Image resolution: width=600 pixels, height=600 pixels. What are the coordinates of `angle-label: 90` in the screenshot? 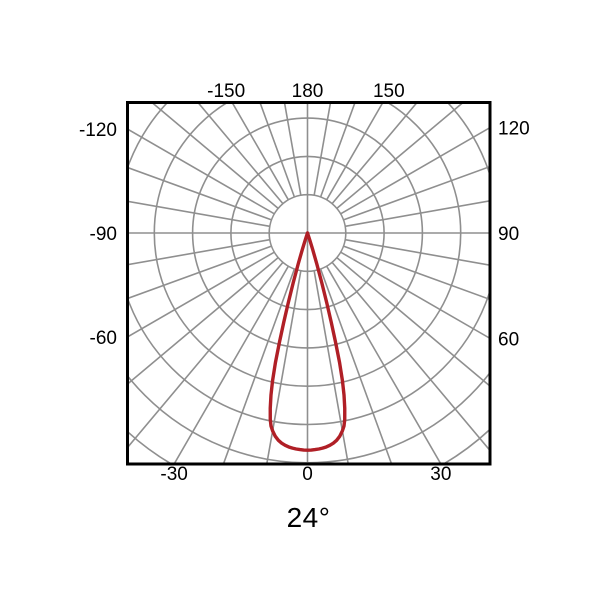 It's located at (508, 234).